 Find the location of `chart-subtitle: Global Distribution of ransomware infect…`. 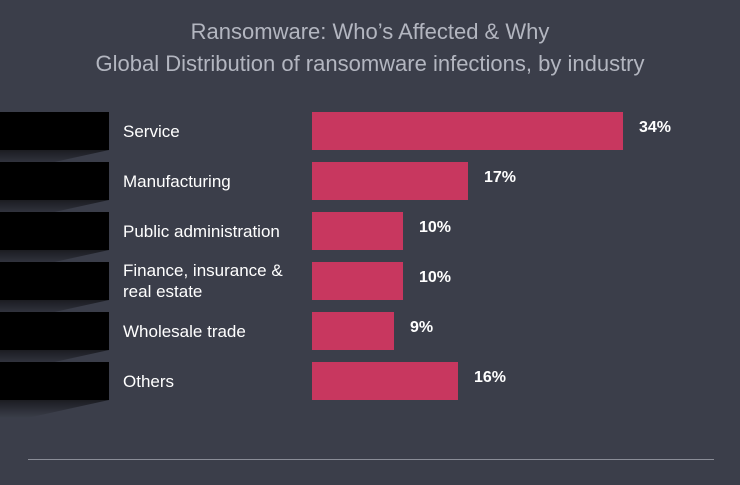

chart-subtitle: Global Distribution of ransomware infect… is located at coordinates (370, 63).